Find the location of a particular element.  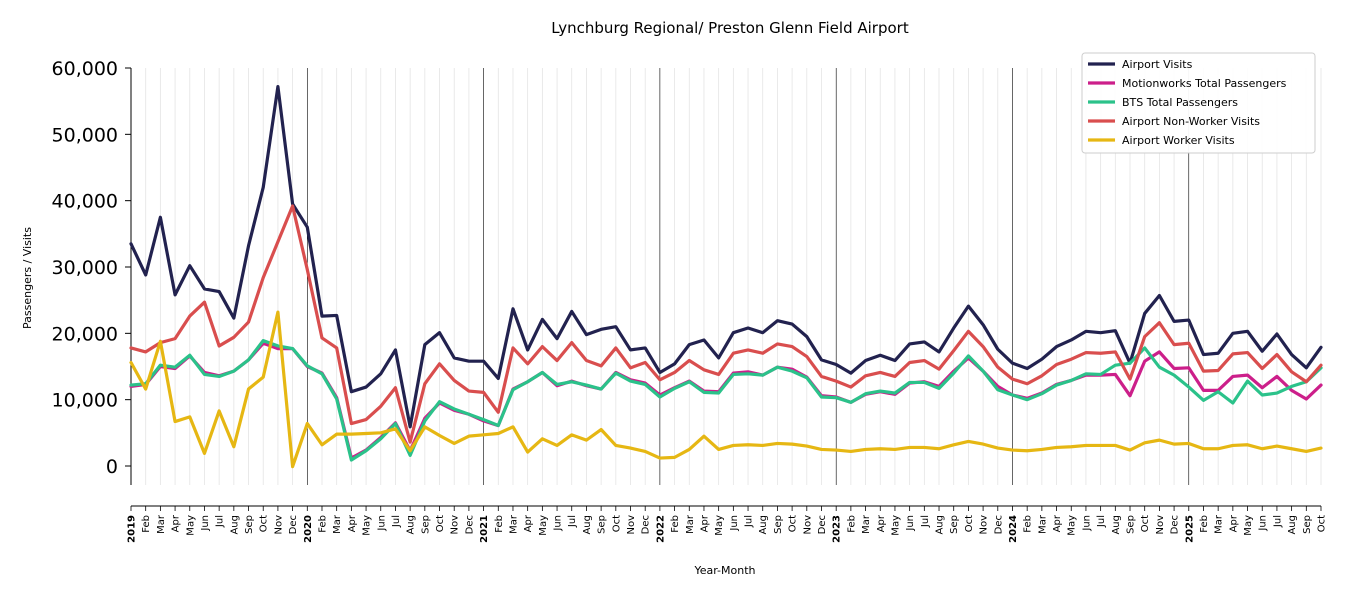

legend-label: Airport Worker Visits is located at coordinates (1178, 140).